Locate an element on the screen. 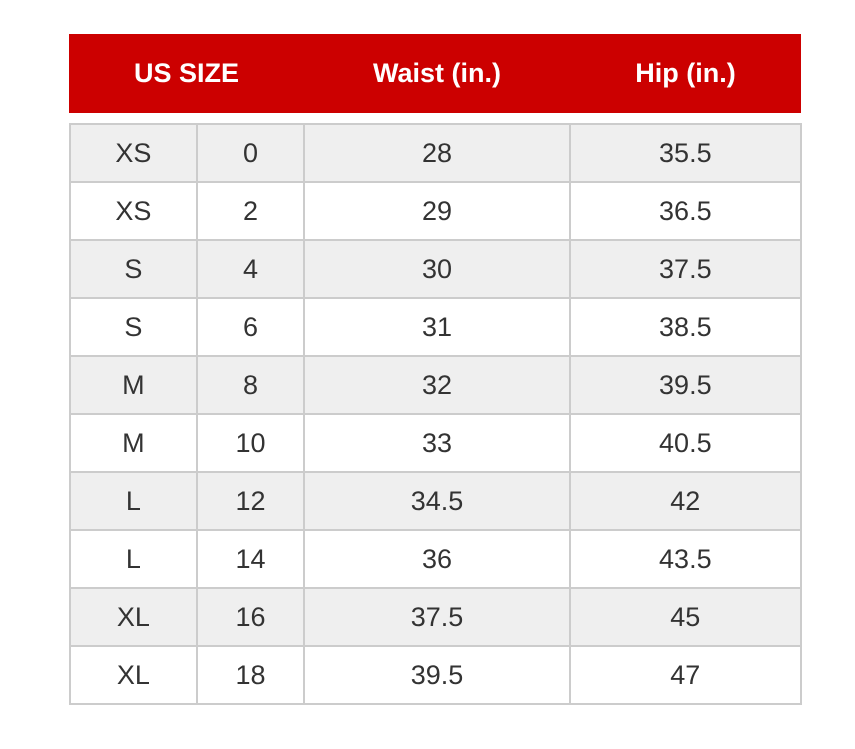 This screenshot has width=855, height=749. numeric-size-cell: 18 is located at coordinates (250, 675).